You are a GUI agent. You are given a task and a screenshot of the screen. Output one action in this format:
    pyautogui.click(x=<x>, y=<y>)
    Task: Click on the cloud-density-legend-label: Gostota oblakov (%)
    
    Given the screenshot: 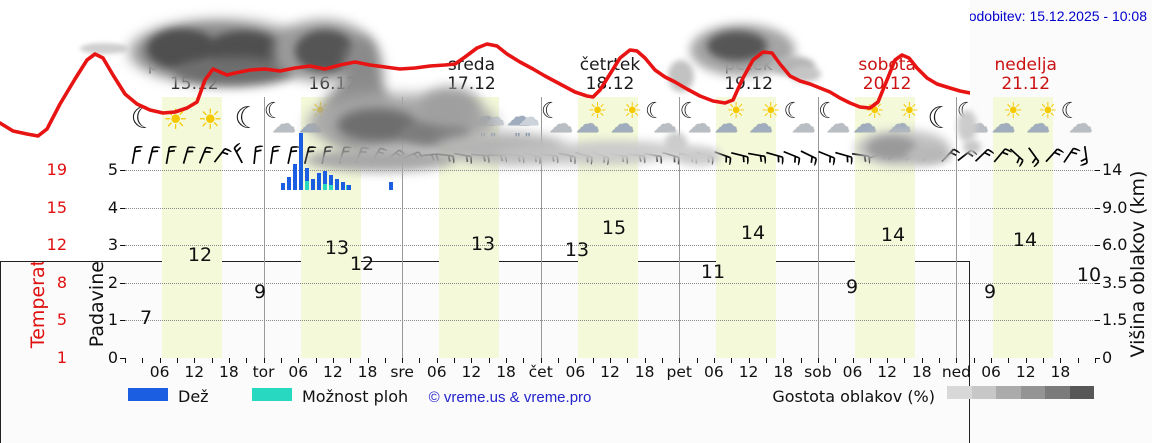 What is the action you would take?
    pyautogui.click(x=853, y=396)
    